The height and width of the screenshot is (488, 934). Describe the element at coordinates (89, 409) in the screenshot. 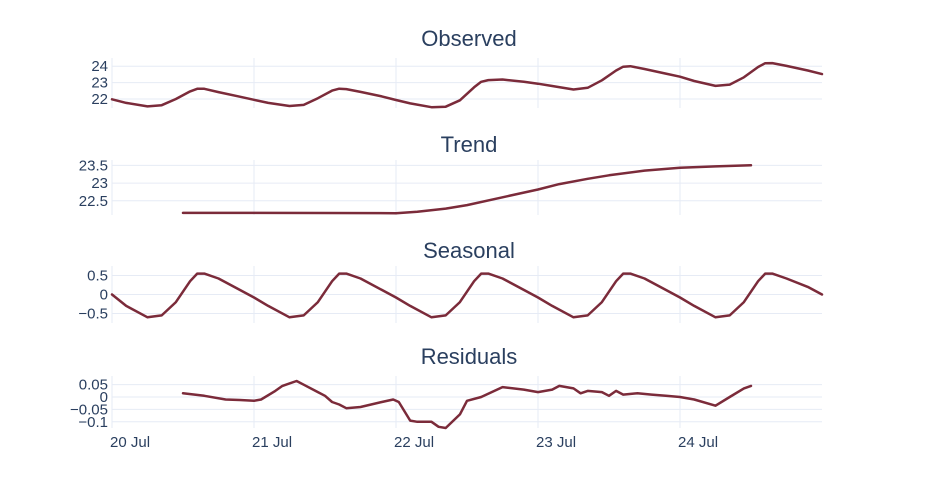

I see `y-tick-label: −0.05` at that location.